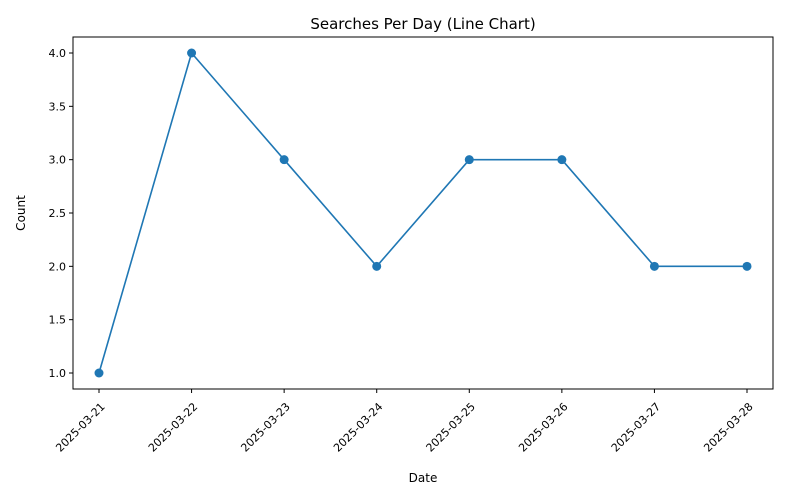 The height and width of the screenshot is (500, 800). Describe the element at coordinates (728, 427) in the screenshot. I see `x-tick-label: 2025-03-28` at that location.